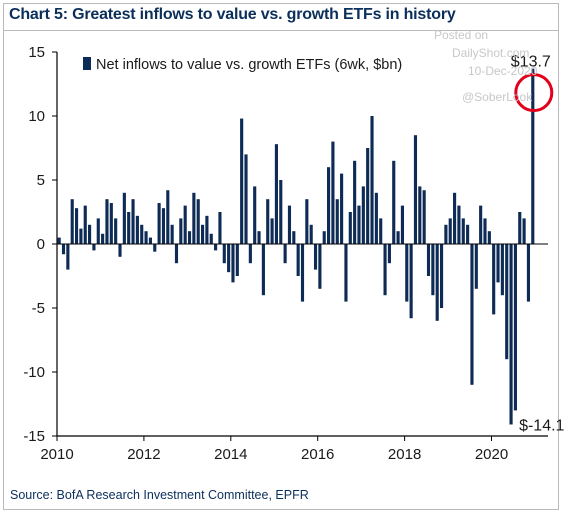 The width and height of the screenshot is (564, 515). What do you see at coordinates (34, 372) in the screenshot?
I see `y-tick-label: -10` at bounding box center [34, 372].